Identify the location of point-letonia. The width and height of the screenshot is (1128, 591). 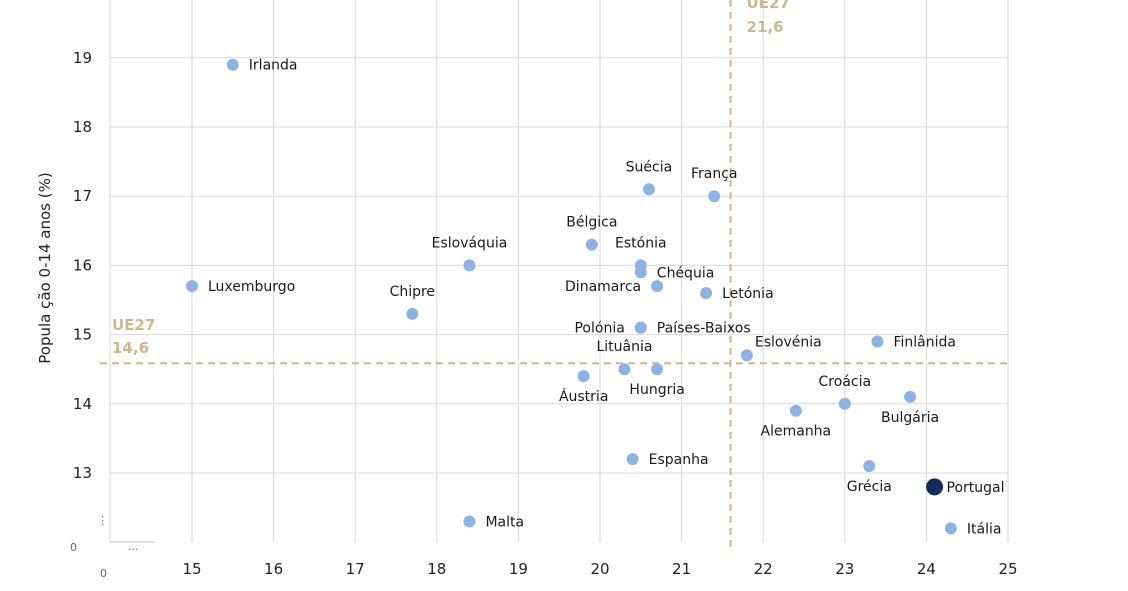
(706, 293).